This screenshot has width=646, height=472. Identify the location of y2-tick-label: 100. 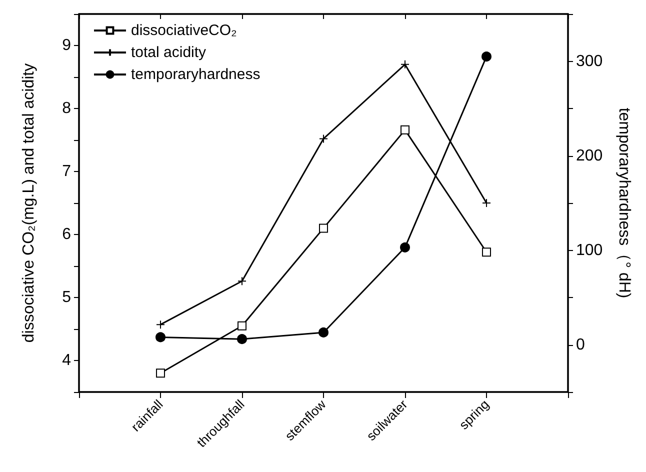
(589, 250).